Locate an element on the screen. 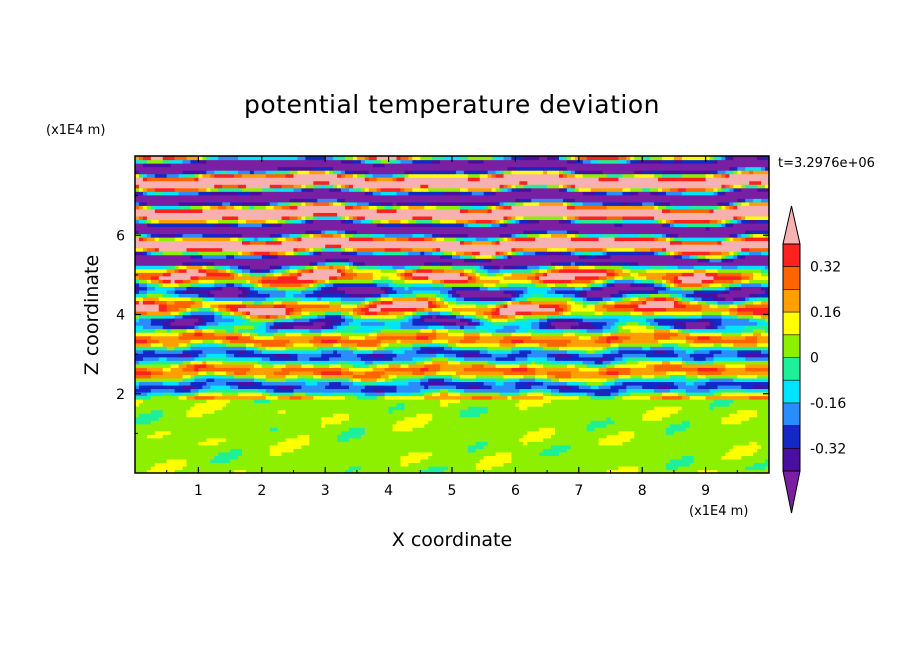 The image size is (904, 654). colorbar-extend-top is located at coordinates (791, 225).